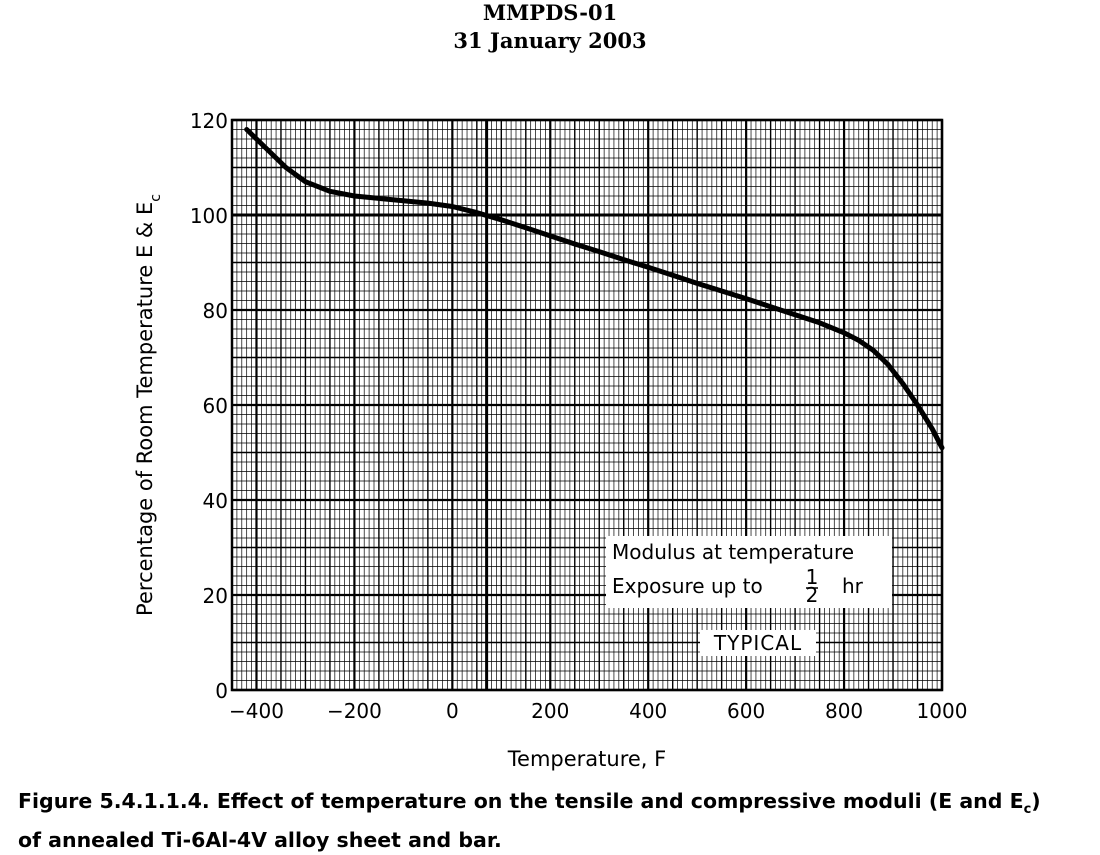 This screenshot has height=855, width=1100. What do you see at coordinates (452, 711) in the screenshot?
I see `x-tick-label: 0` at bounding box center [452, 711].